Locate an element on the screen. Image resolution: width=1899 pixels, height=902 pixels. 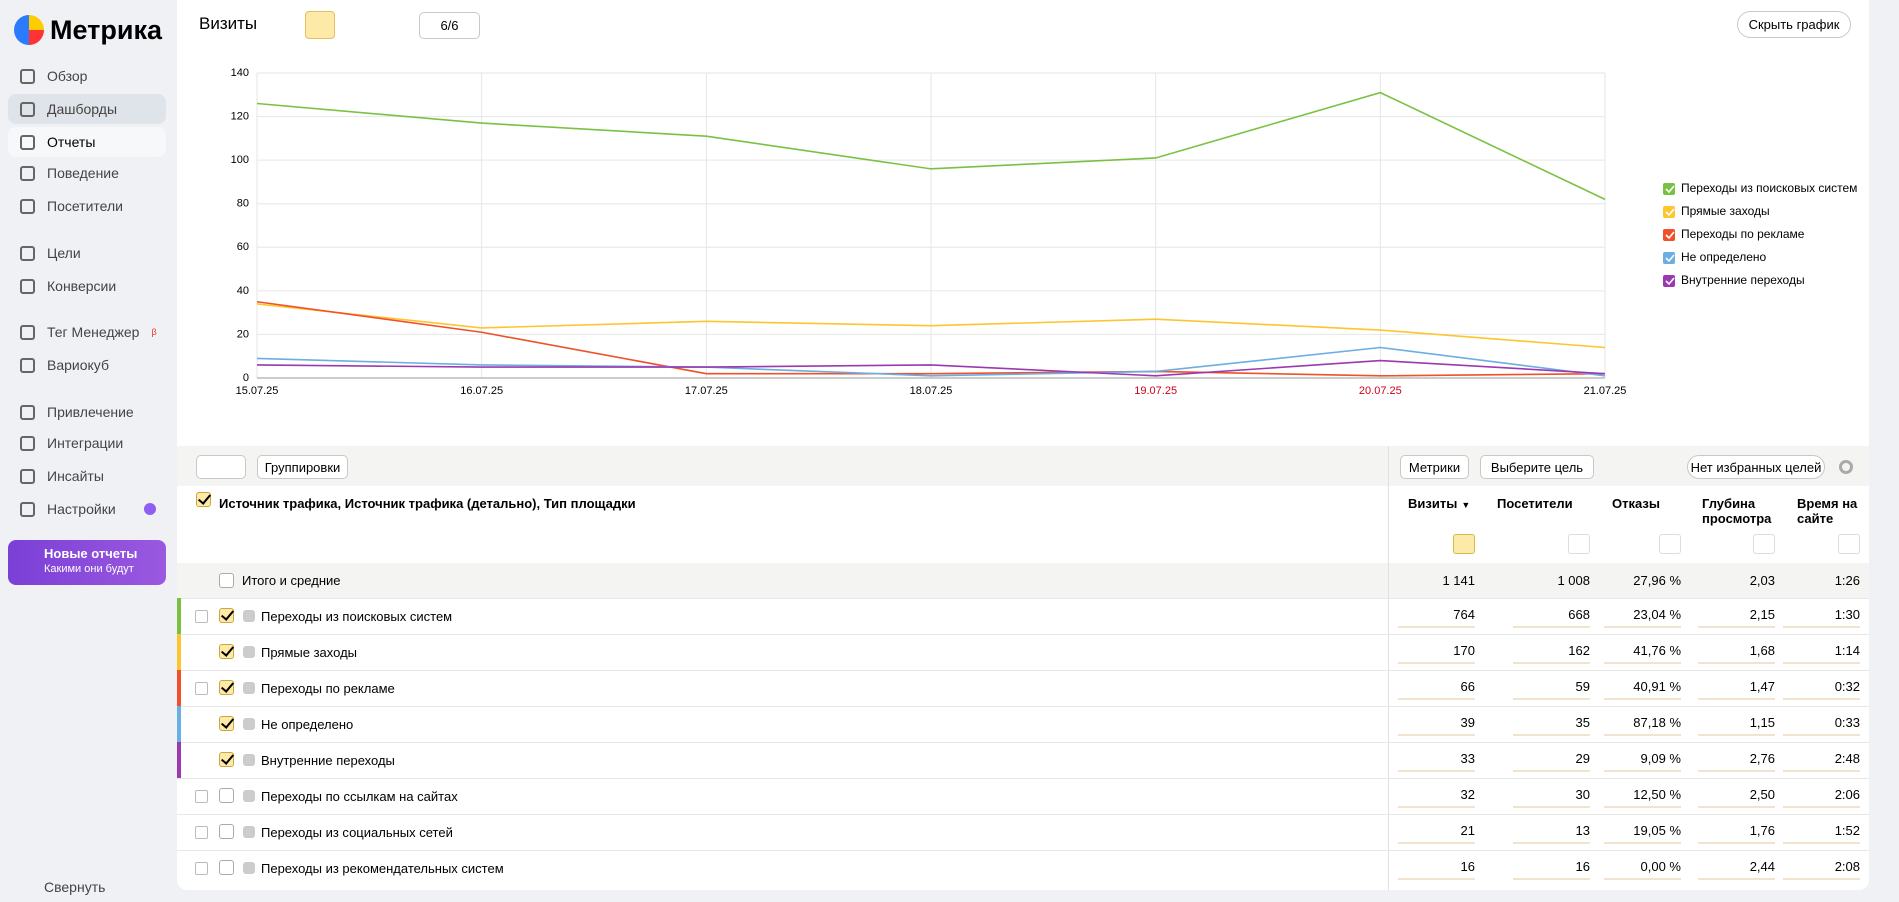
row-value: 13 is located at coordinates (1582, 830).